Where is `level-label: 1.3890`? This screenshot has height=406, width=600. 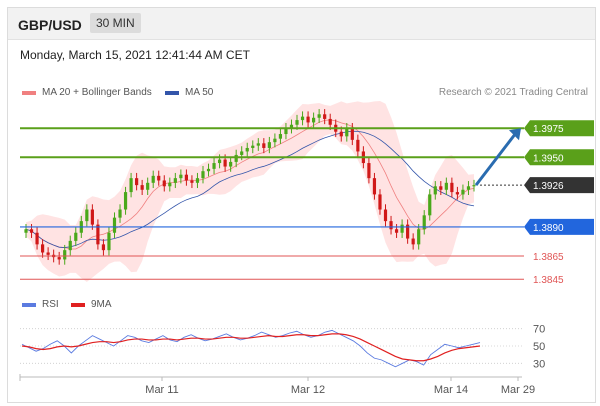
level-label: 1.3890 is located at coordinates (548, 228).